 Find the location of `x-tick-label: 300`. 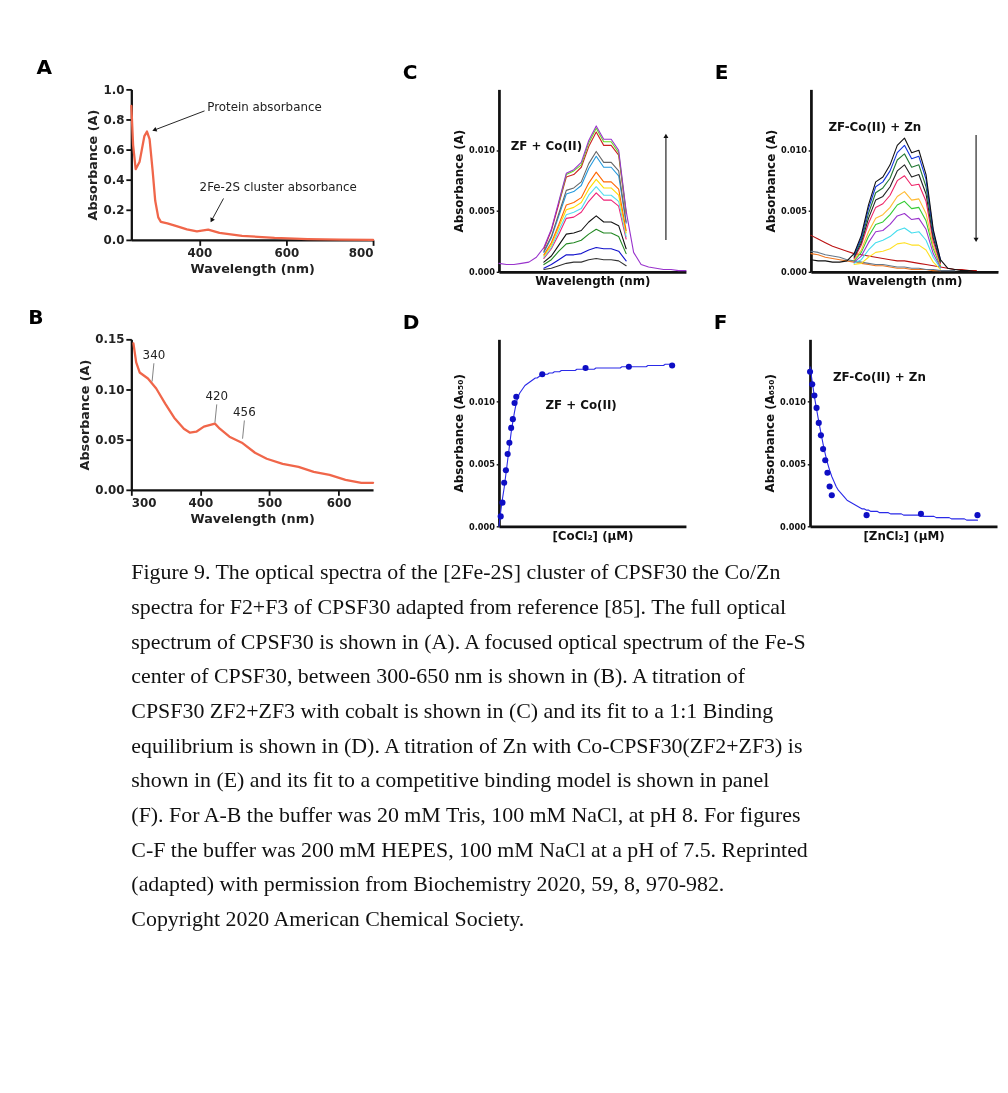

x-tick-label: 300 is located at coordinates (144, 502).